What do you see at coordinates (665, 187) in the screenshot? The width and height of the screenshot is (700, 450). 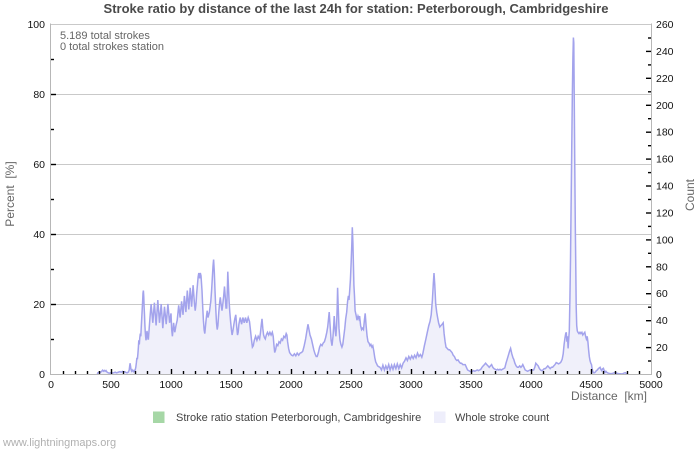 I see `svg-text: 140` at bounding box center [665, 187].